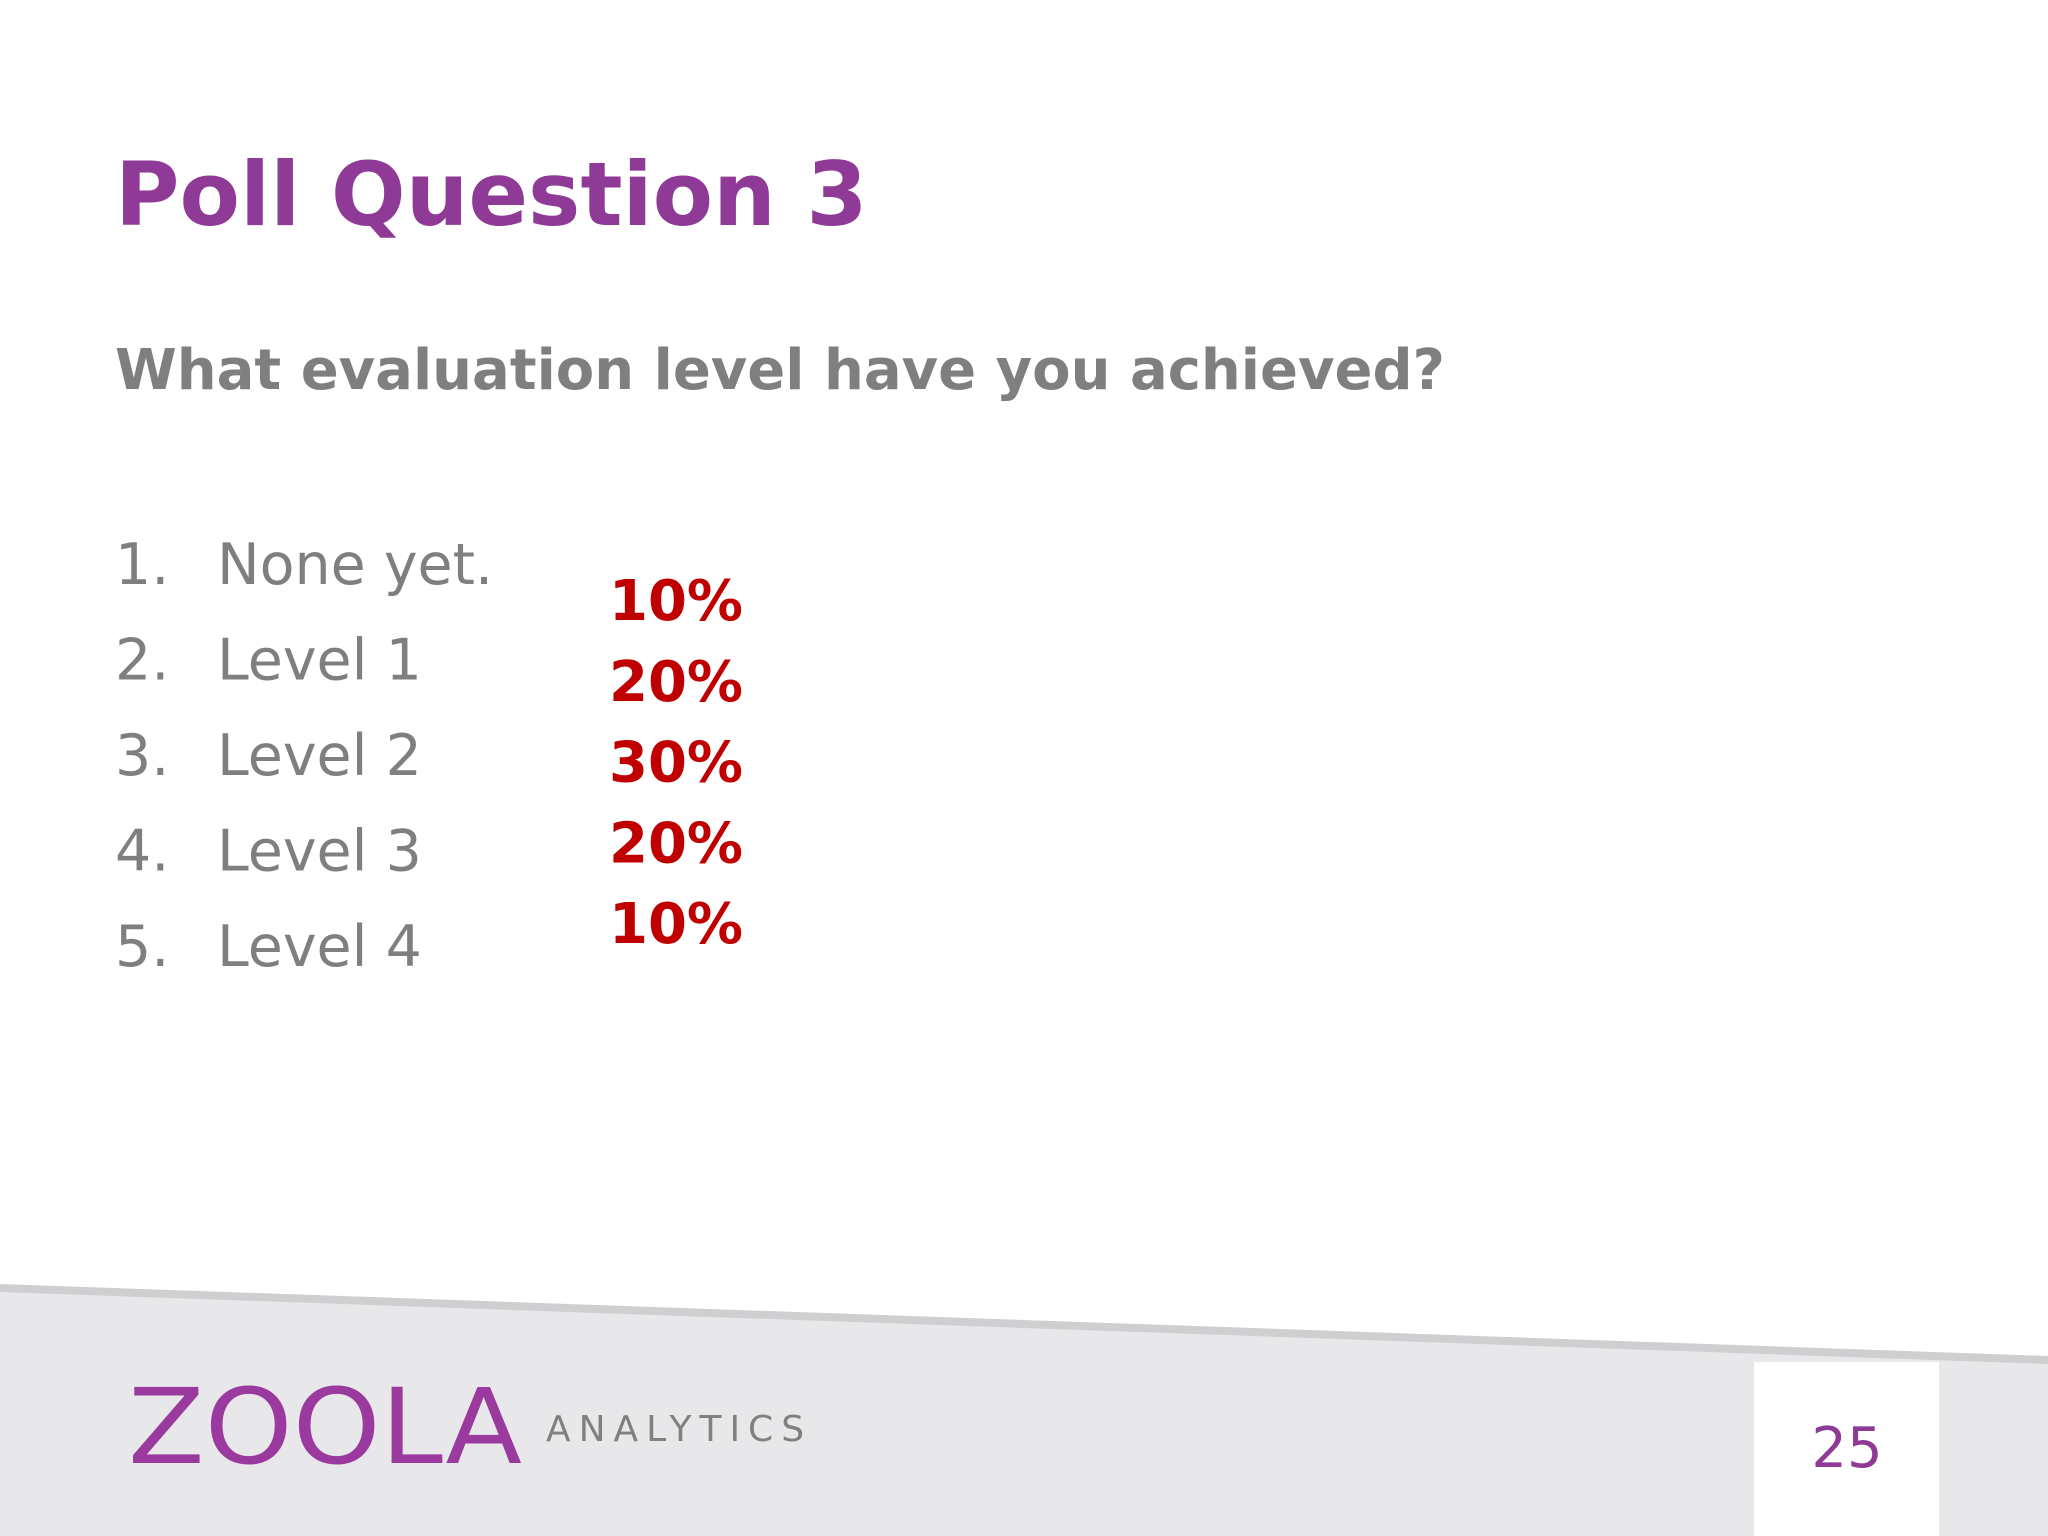 The width and height of the screenshot is (2048, 1536). I want to click on page-number: 25, so click(1846, 1448).